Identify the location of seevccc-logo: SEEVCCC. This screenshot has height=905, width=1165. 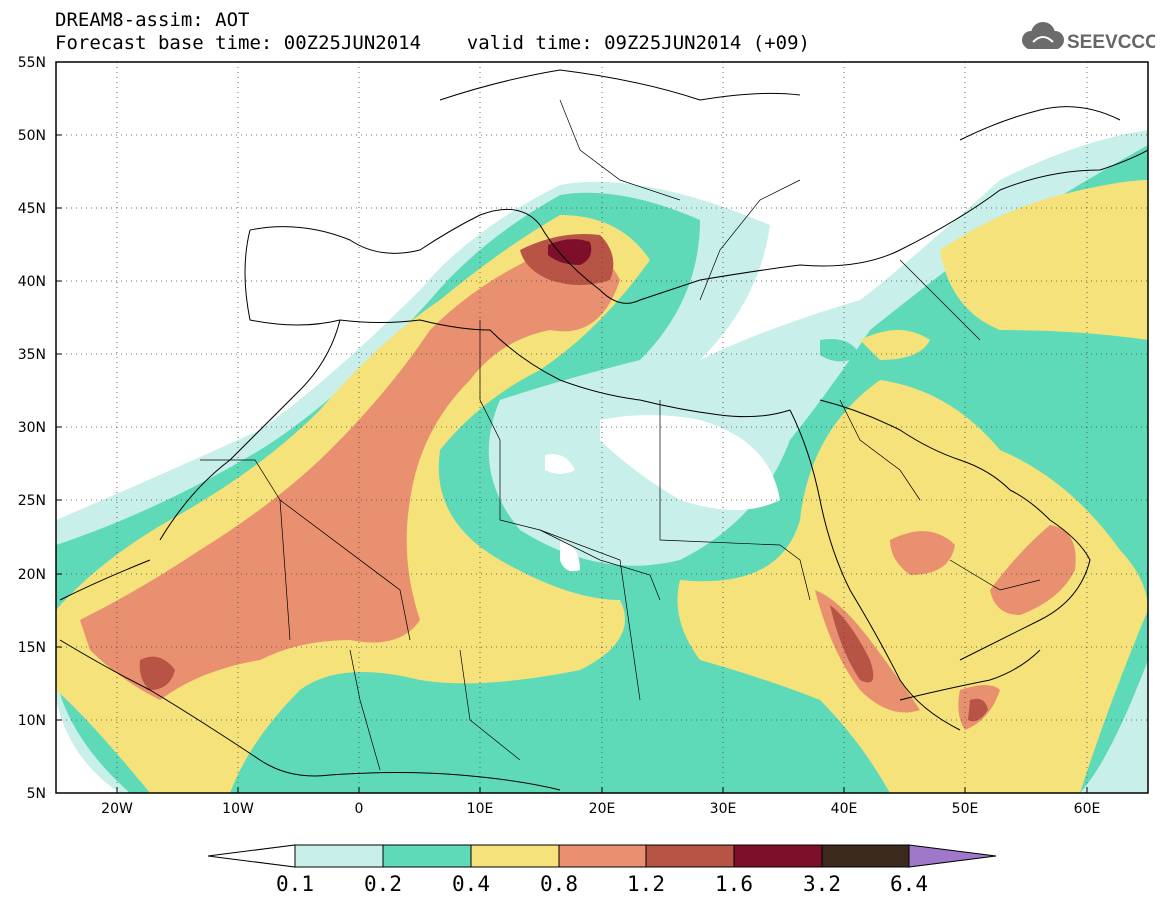
(1088, 37).